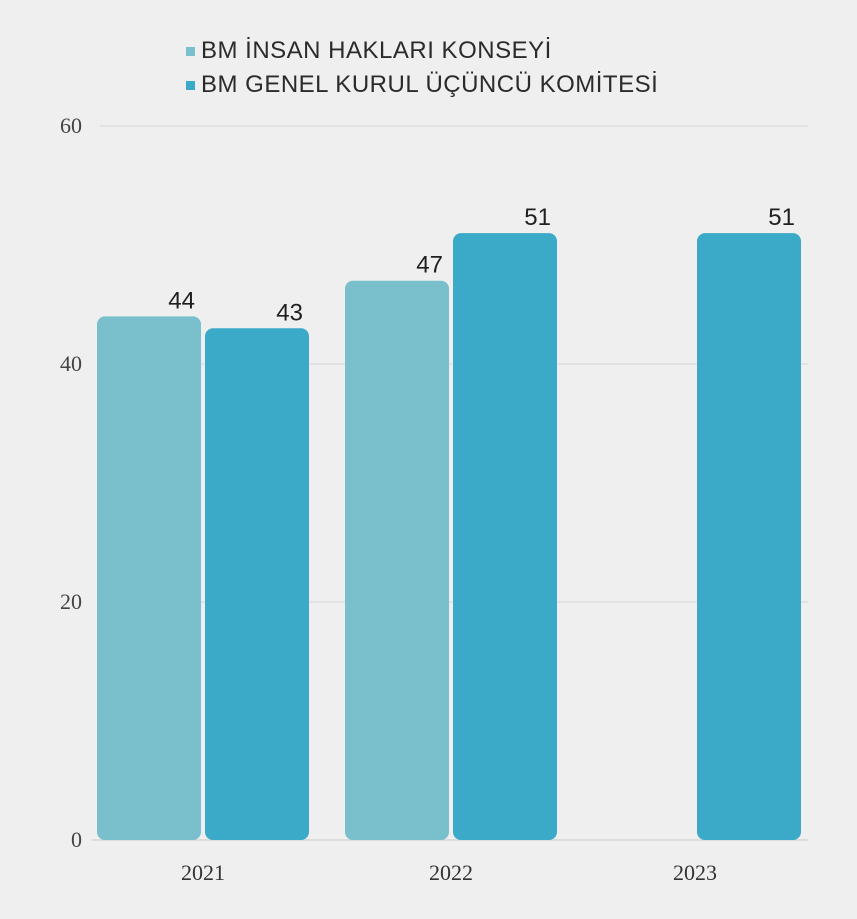  Describe the element at coordinates (289, 312) in the screenshot. I see `data-label-2021-series-2: 43` at that location.